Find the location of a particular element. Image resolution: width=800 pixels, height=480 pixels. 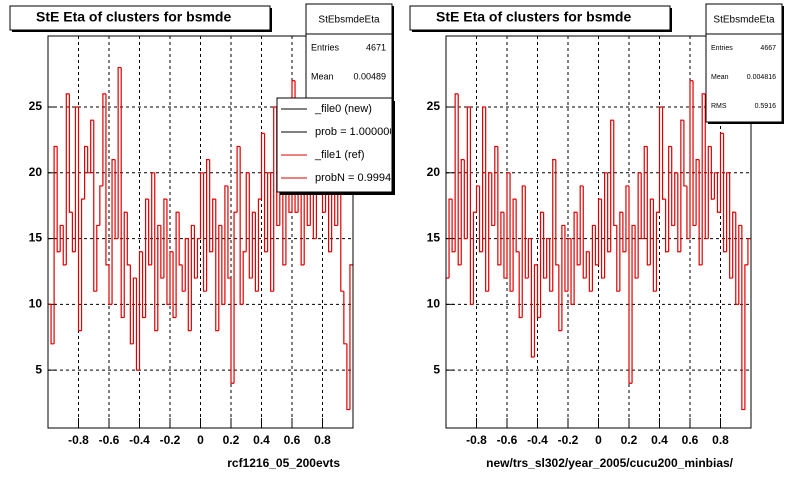

y-tick-label: 5 is located at coordinates (38, 369).